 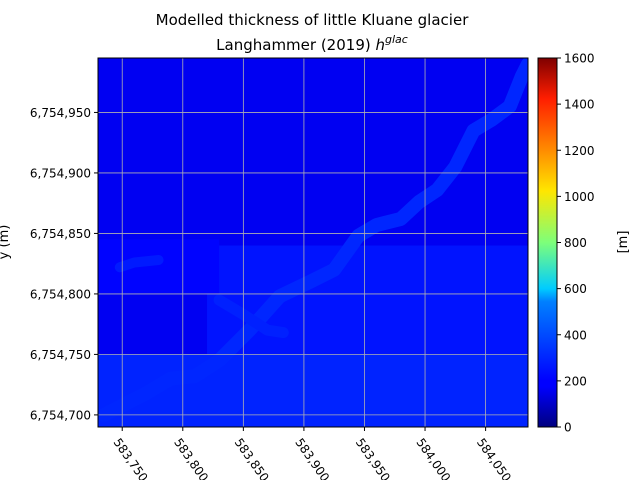 What do you see at coordinates (139, 264) in the screenshot?
I see `glacier-branch-upper` at bounding box center [139, 264].